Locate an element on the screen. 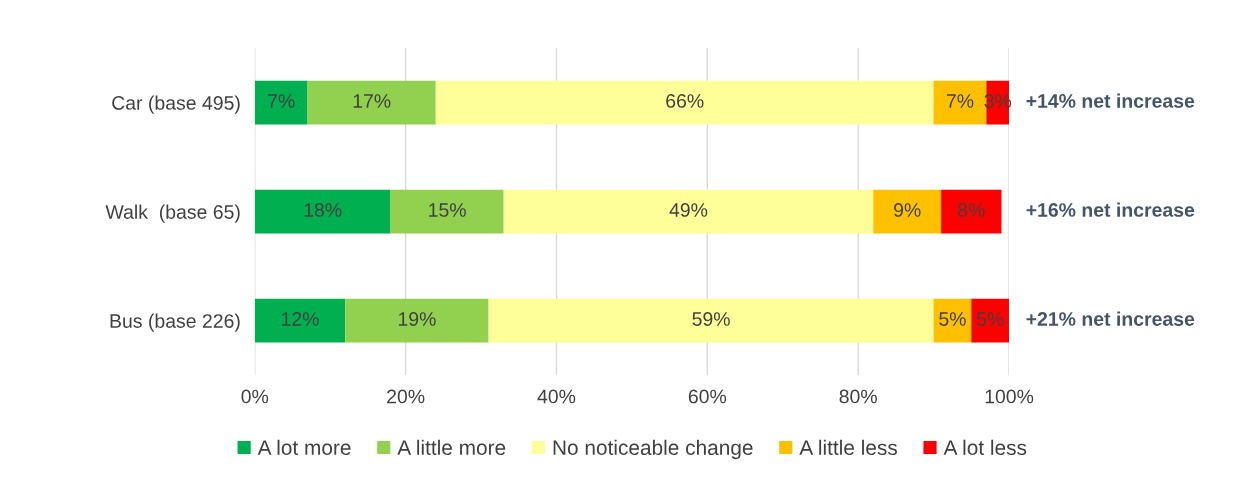  data-label: 8% is located at coordinates (971, 210).